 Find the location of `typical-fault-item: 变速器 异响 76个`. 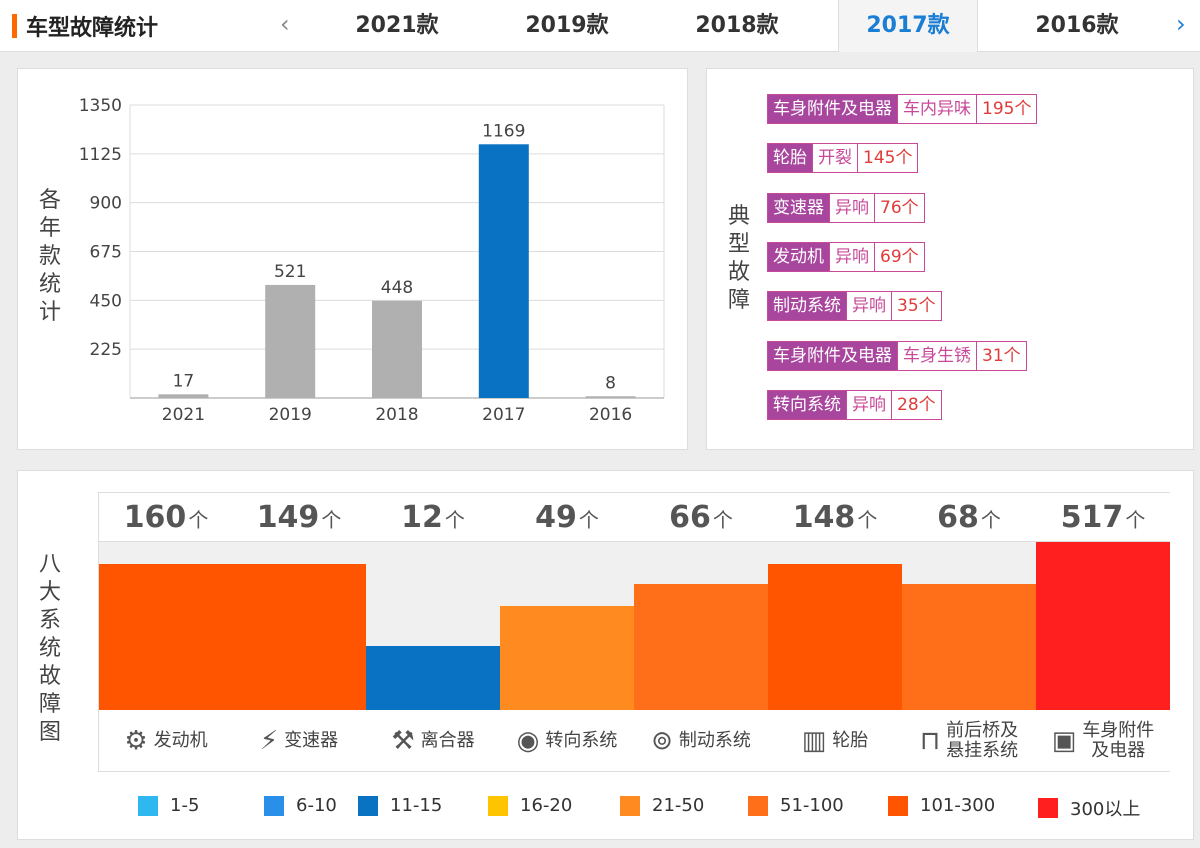

typical-fault-item: 变速器 异响 76个 is located at coordinates (846, 208).